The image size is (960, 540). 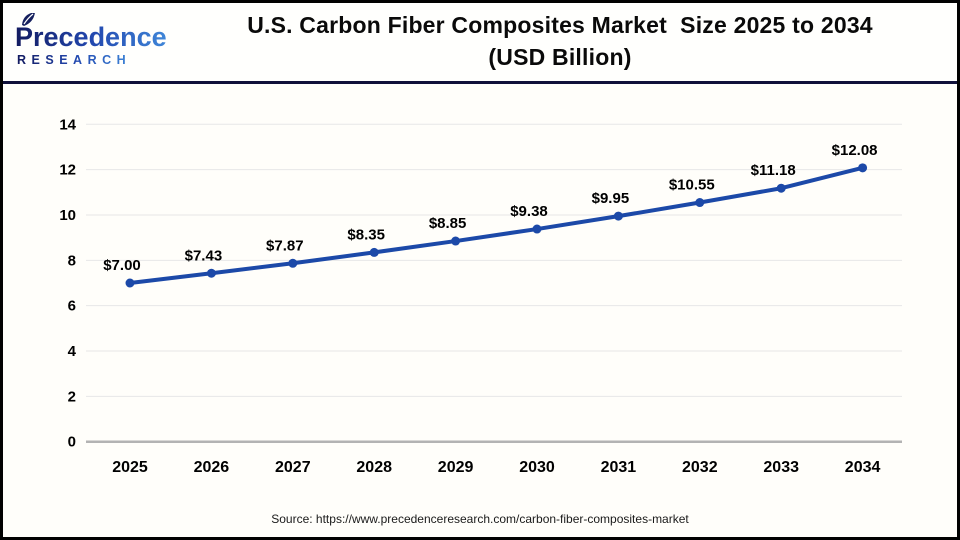 What do you see at coordinates (67, 170) in the screenshot?
I see `y-tick-label: 12` at bounding box center [67, 170].